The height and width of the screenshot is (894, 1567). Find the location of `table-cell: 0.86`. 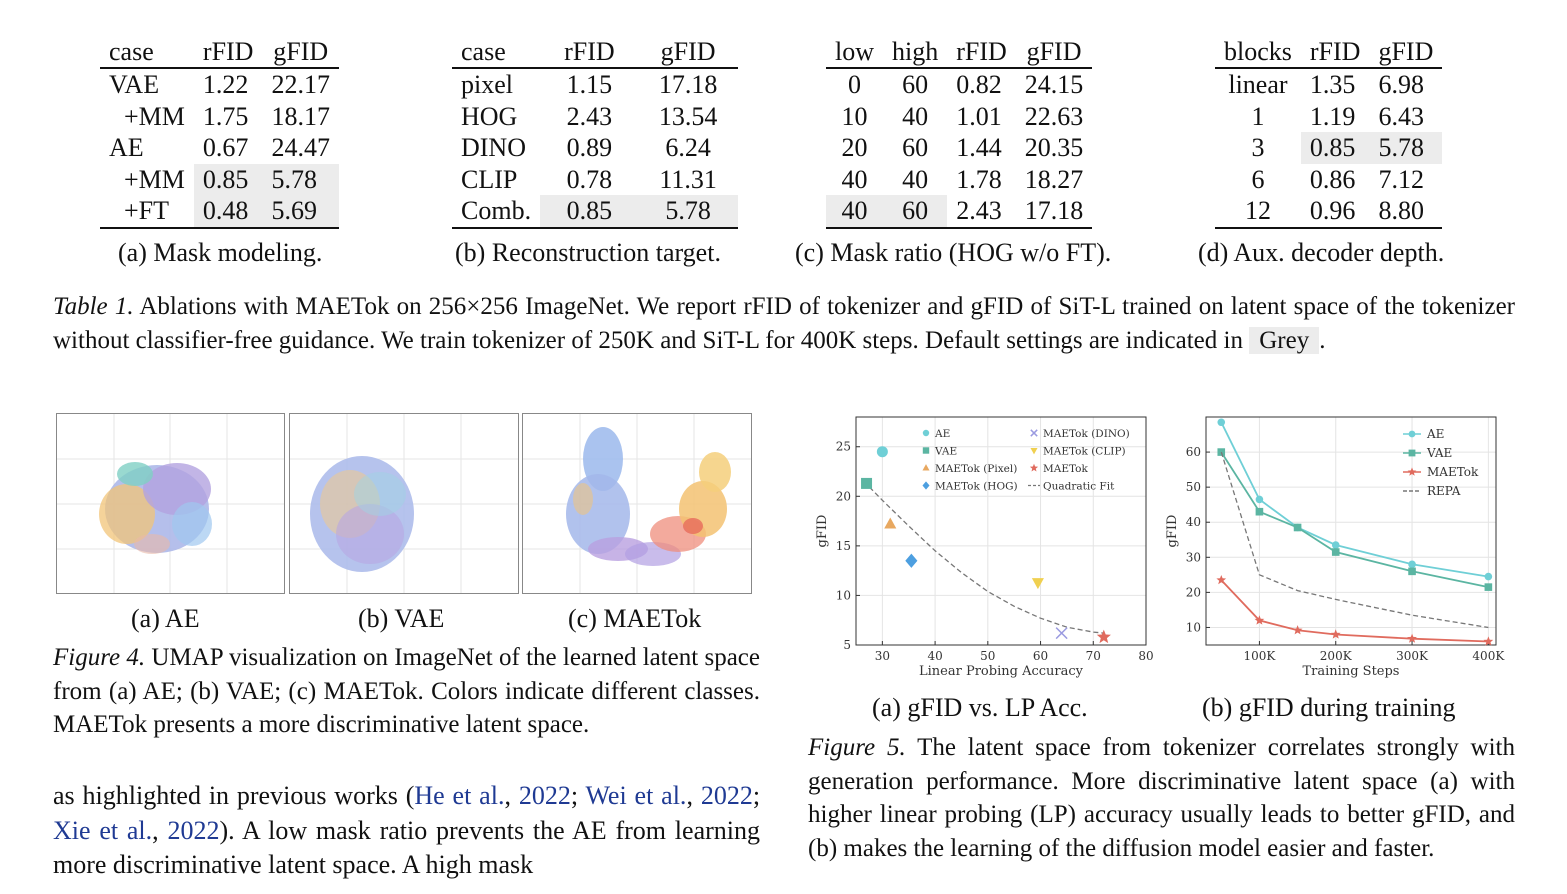

table-cell: 0.86 is located at coordinates (1332, 179).